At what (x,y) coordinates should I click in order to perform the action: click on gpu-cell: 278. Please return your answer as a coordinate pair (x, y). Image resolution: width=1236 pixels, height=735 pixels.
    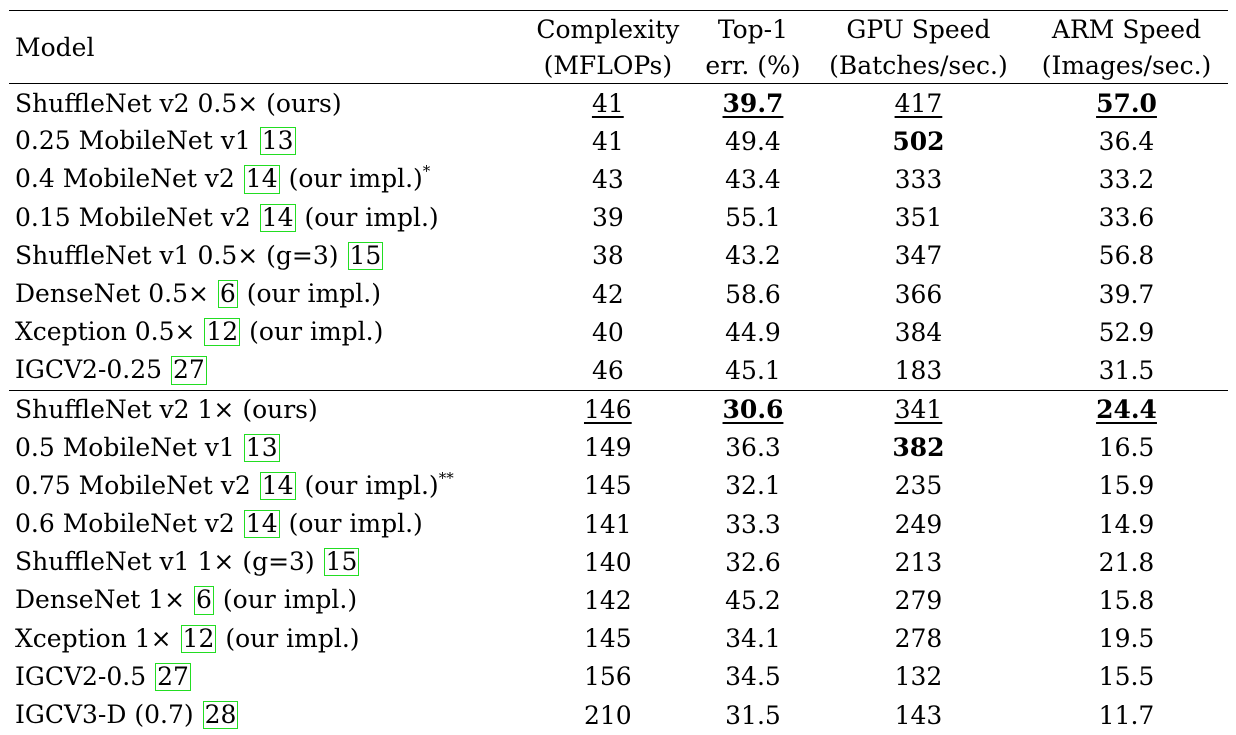
    Looking at the image, I should click on (918, 639).